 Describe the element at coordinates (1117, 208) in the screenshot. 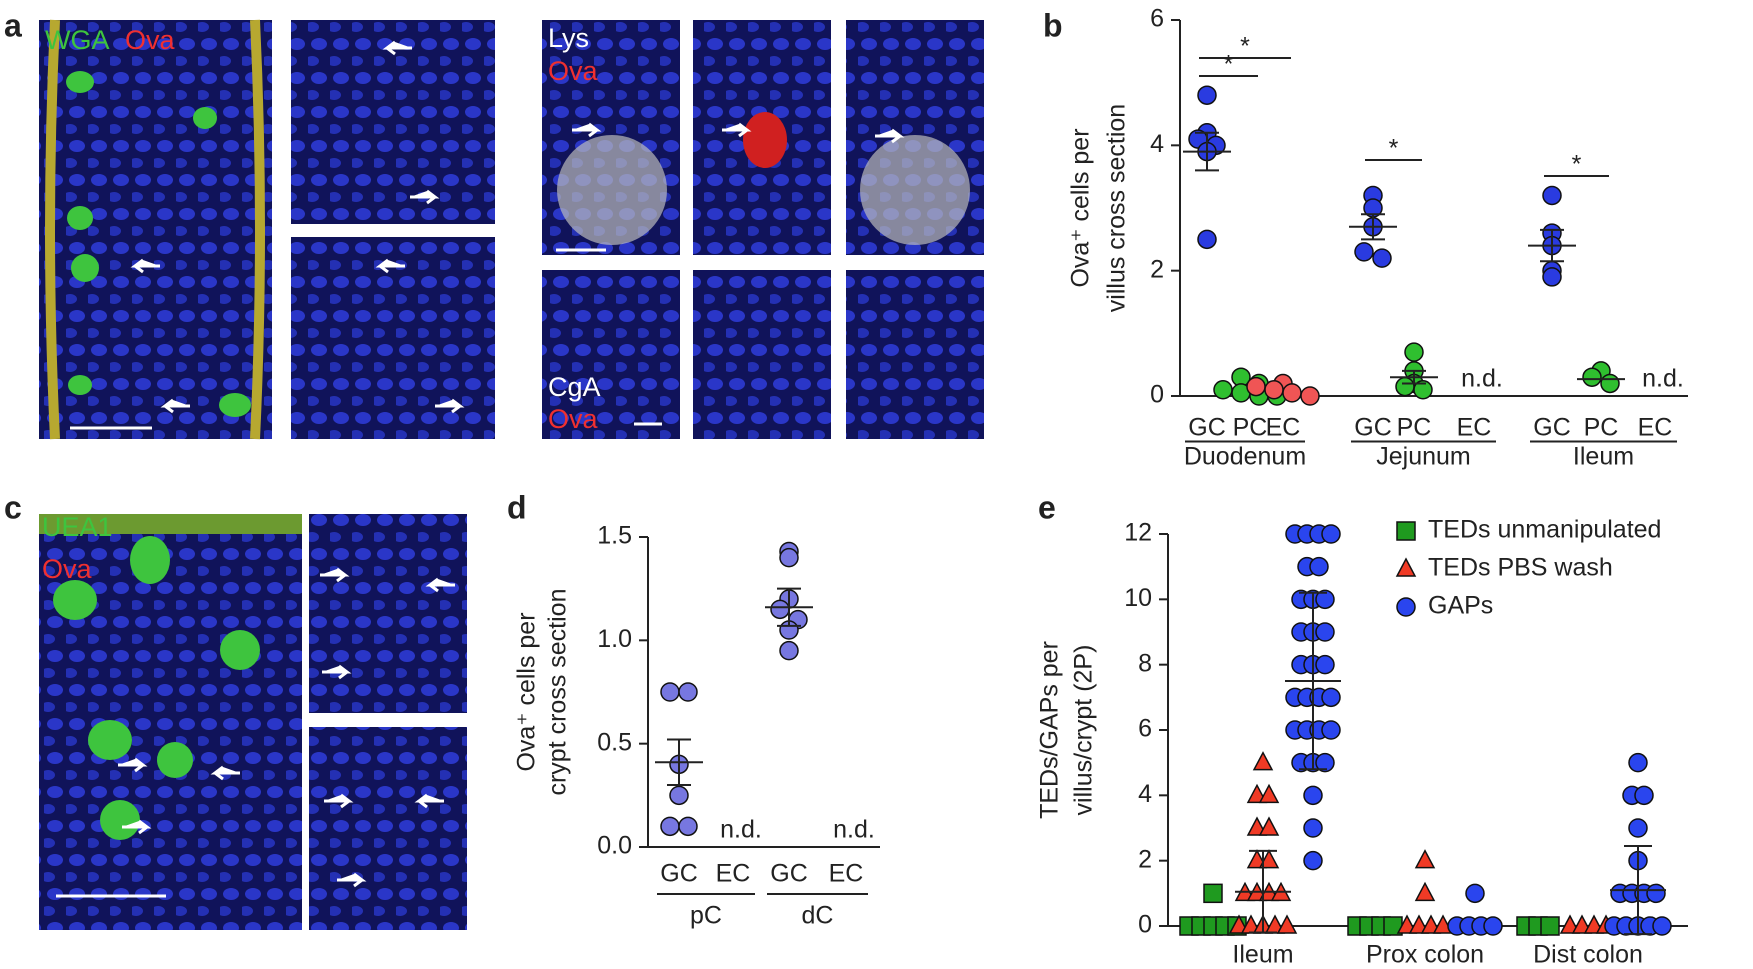

I see `y-axis-label: villus cross section` at that location.